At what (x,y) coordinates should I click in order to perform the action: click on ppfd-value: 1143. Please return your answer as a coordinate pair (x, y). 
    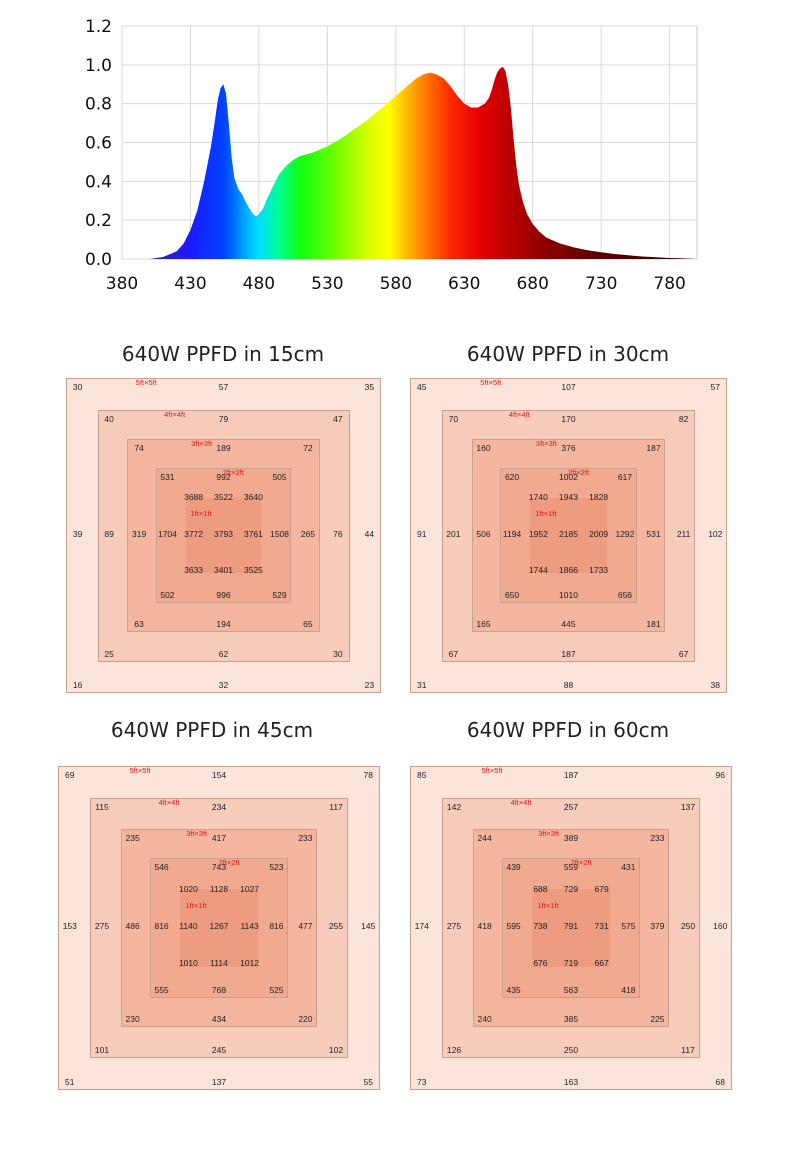
    Looking at the image, I should click on (249, 926).